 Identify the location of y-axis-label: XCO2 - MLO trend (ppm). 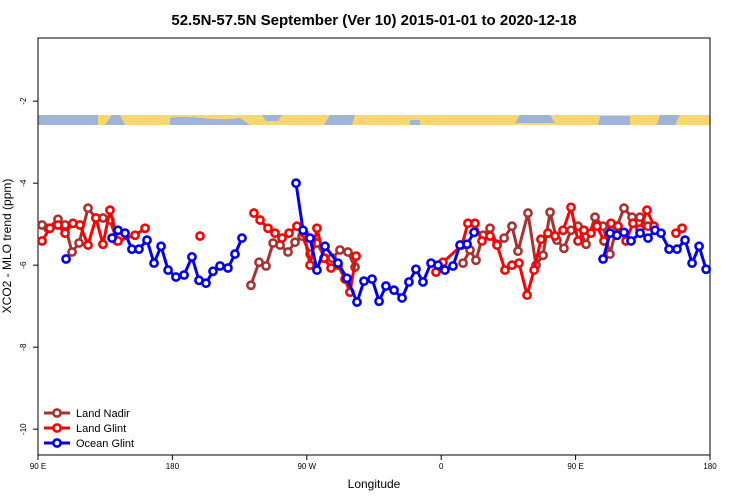
(7, 246).